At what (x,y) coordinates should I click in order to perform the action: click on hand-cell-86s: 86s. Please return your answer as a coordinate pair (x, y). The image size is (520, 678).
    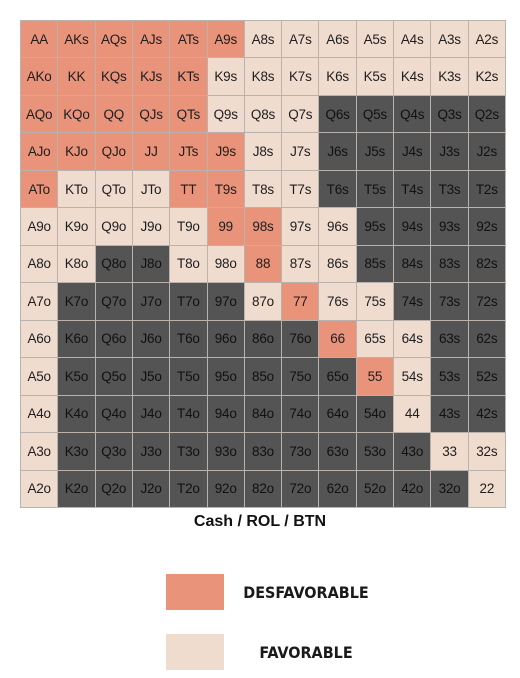
    Looking at the image, I should click on (337, 264).